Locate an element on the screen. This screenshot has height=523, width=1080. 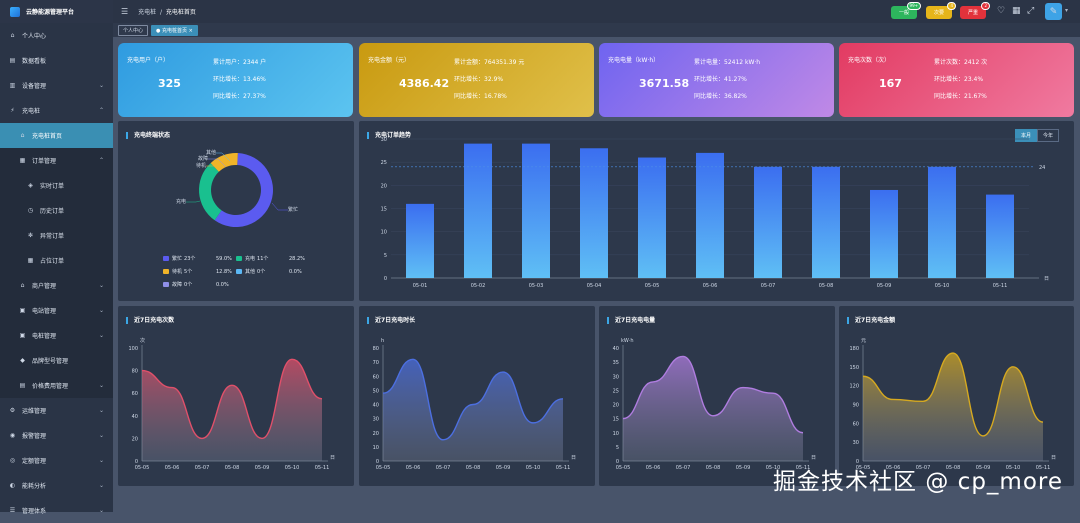
y-tick-label: 80 is located at coordinates (135, 372).